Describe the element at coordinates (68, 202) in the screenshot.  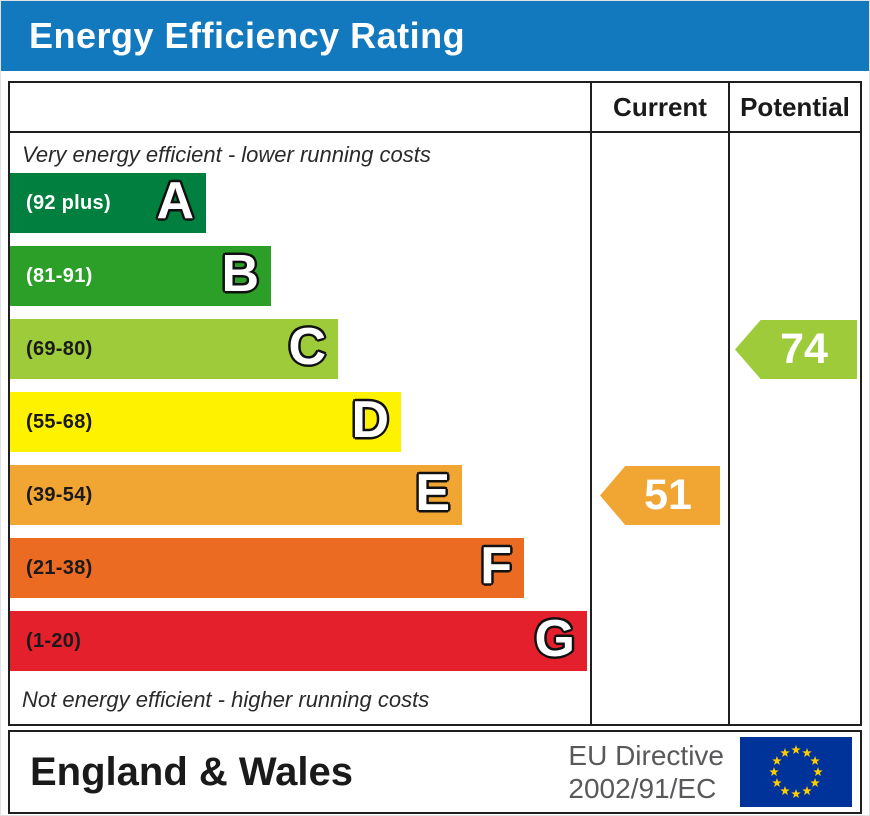
I see `band-range-label: (92 plus)` at that location.